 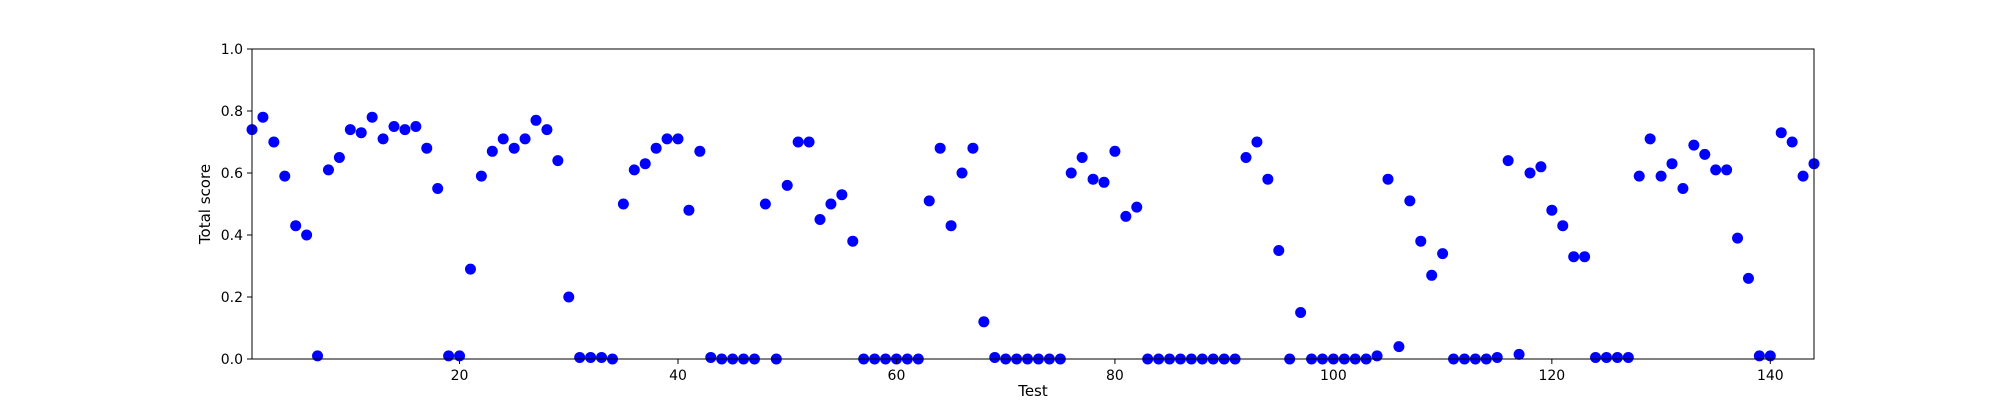 What do you see at coordinates (232, 360) in the screenshot?
I see `y-tick-label: 0.0` at bounding box center [232, 360].